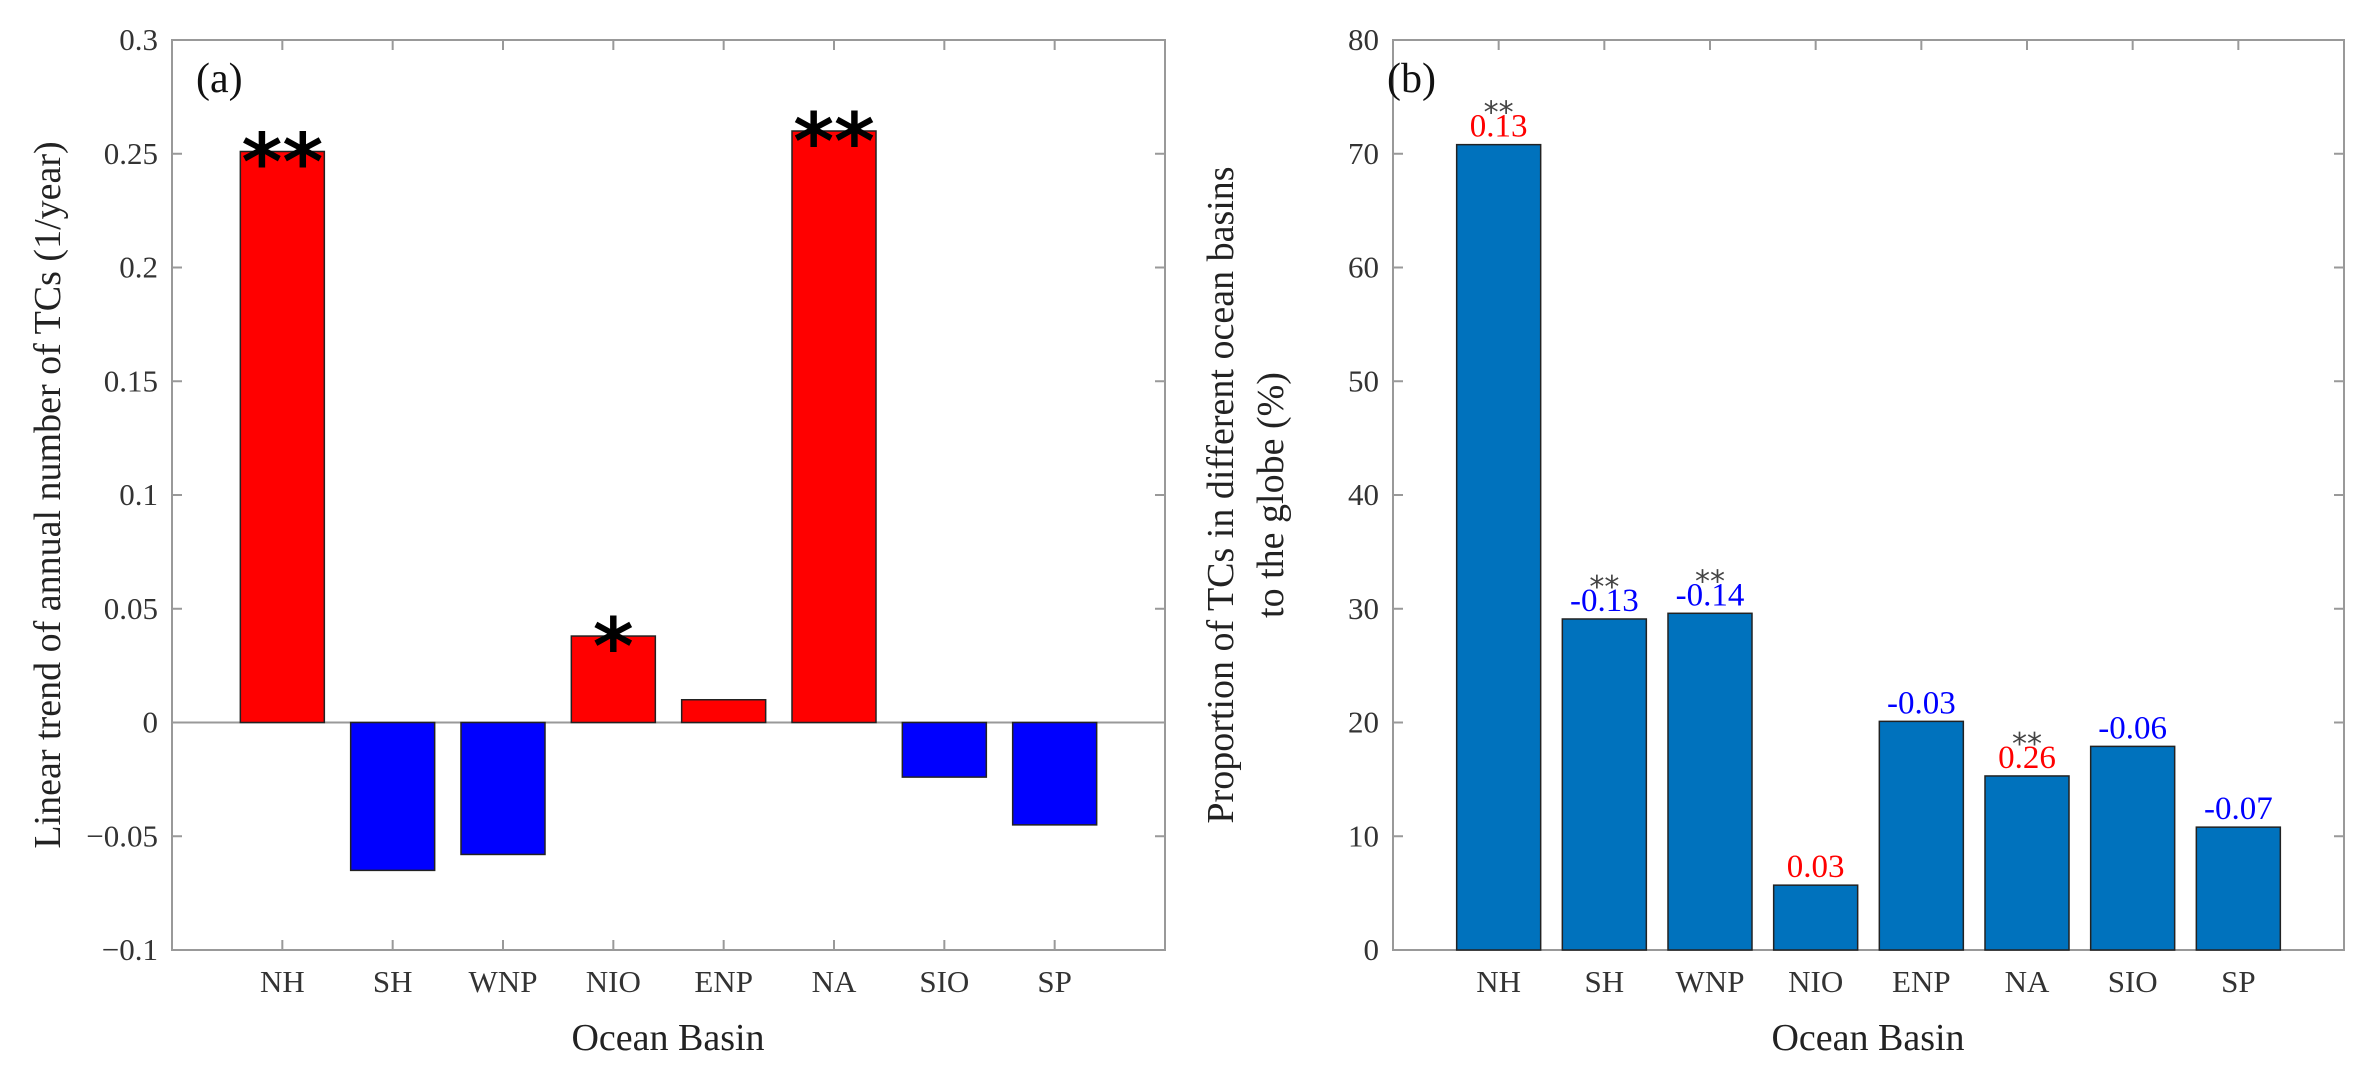 The height and width of the screenshot is (1077, 2379). I want to click on y-tick-label: −0.05, so click(122, 835).